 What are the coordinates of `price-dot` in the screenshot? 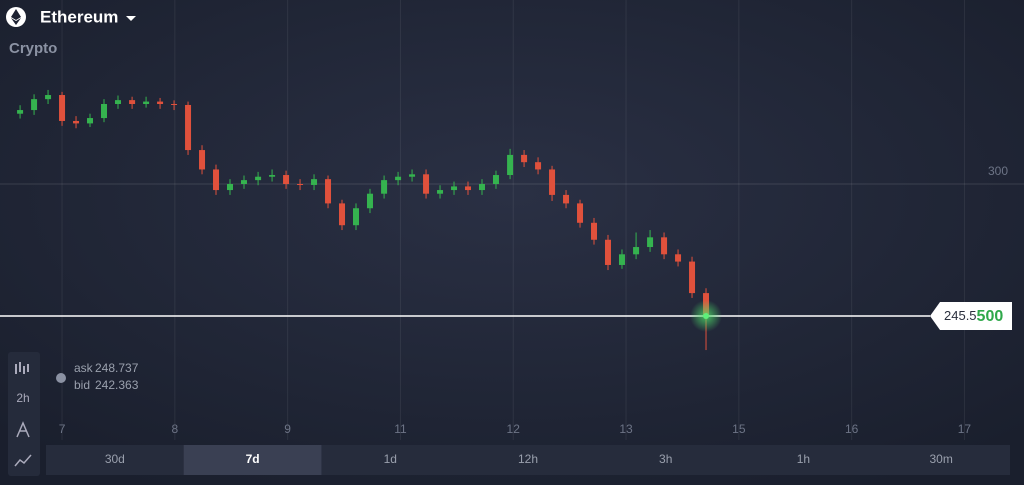 It's located at (706, 316).